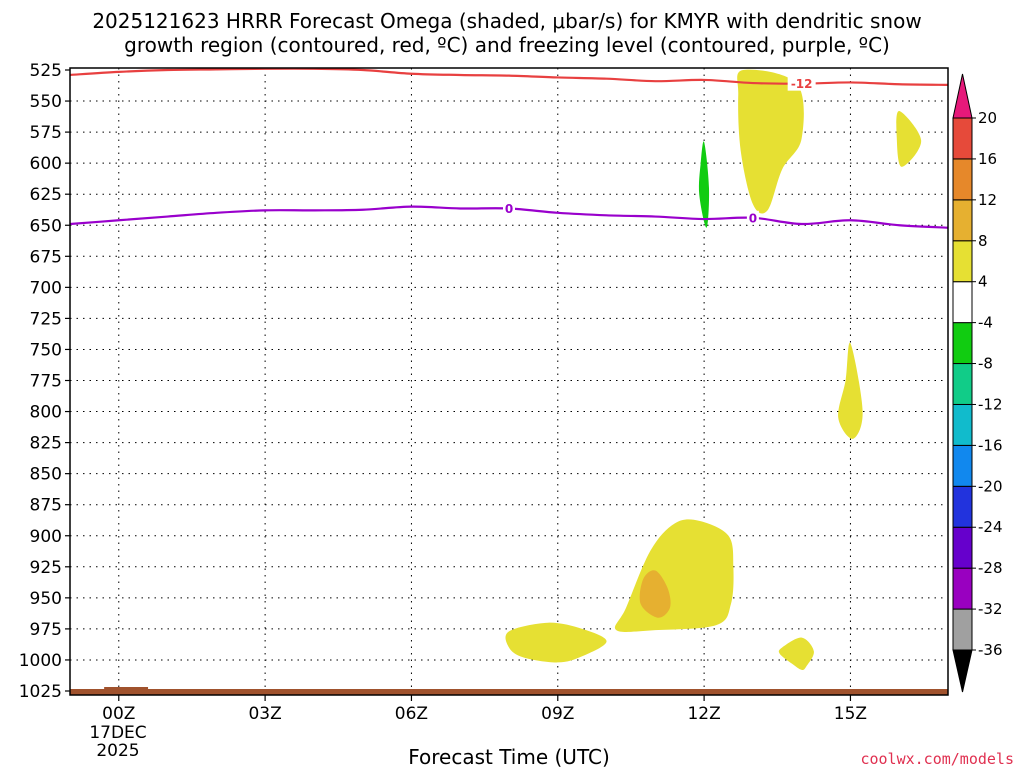 Image resolution: width=1024 pixels, height=768 pixels. What do you see at coordinates (985, 323) in the screenshot?
I see `colorbar-label: -4` at bounding box center [985, 323].